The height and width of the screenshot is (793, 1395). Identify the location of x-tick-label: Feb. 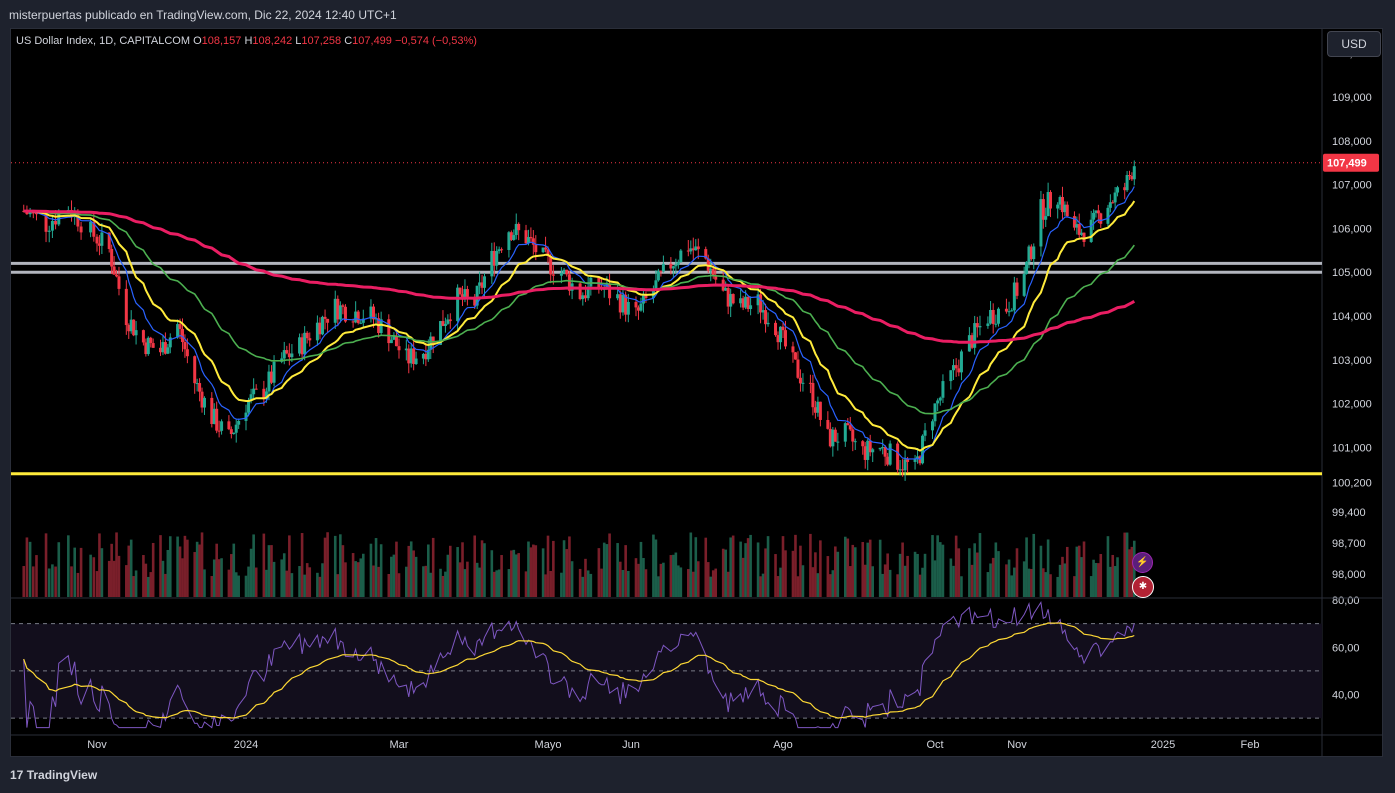
(1250, 745).